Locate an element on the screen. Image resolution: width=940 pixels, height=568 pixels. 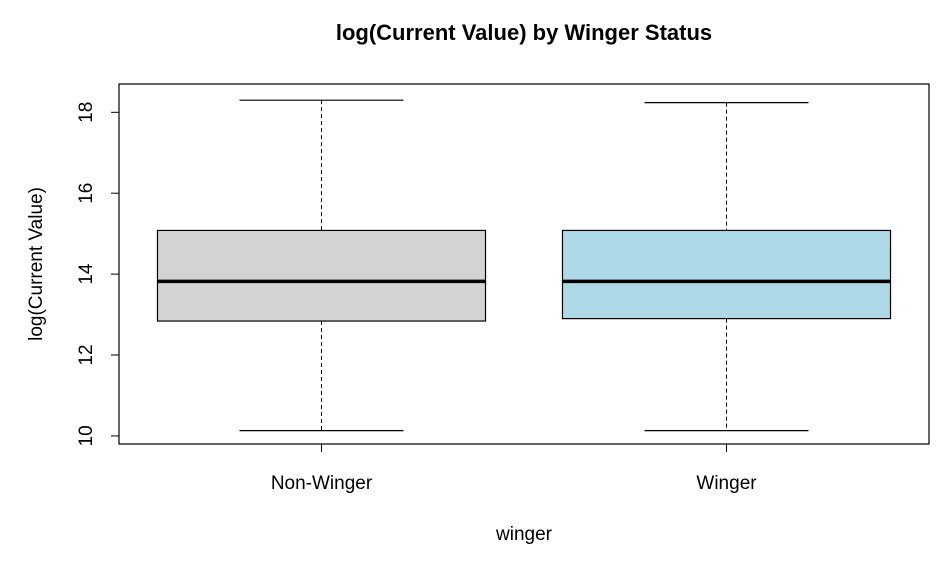
y-axis: 10 12 14 16 18 is located at coordinates (98, 274).